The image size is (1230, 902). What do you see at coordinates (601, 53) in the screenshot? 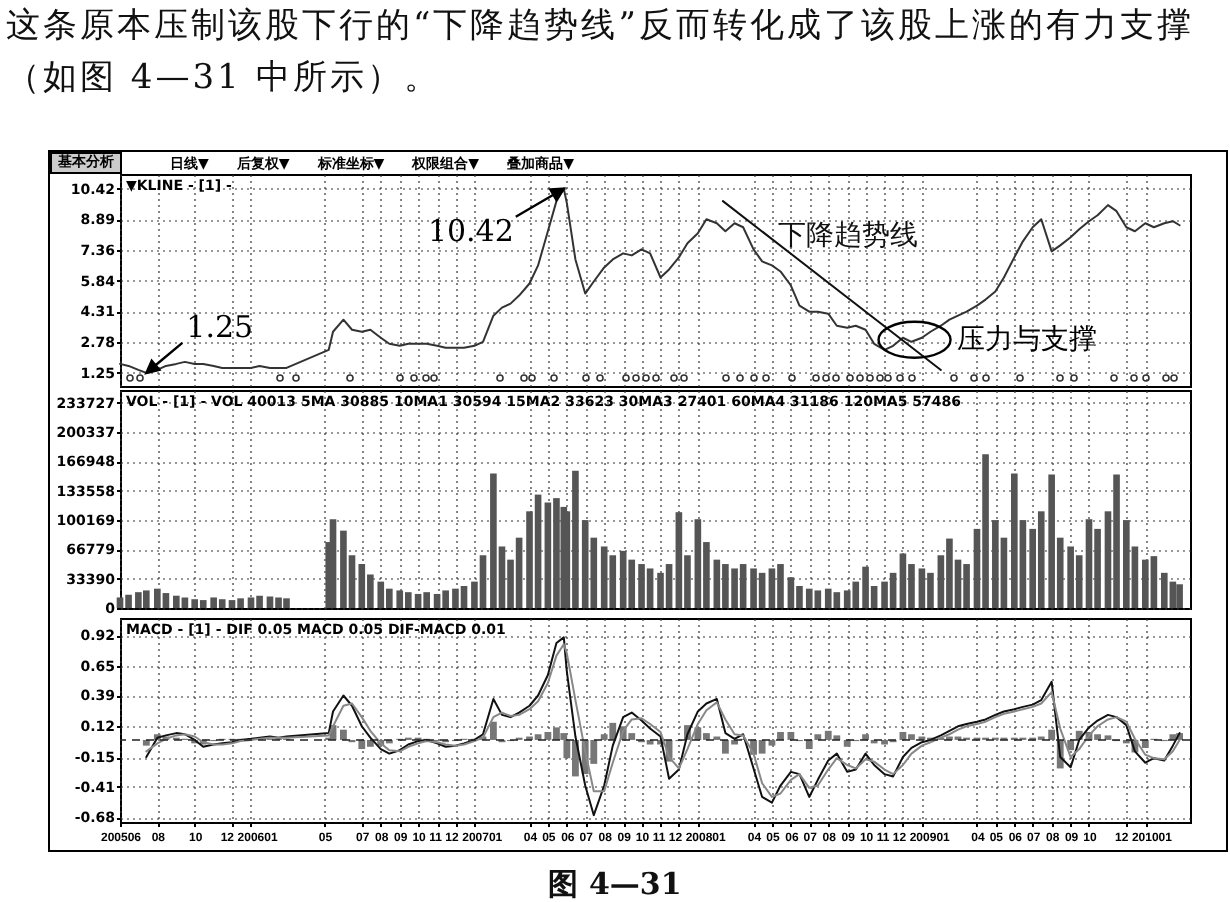
I see `text: 这条原本压制该股下行的“下降趋势线”反而转化成了该股上涨的有力支撑（如图 4—31 中所示）。` at bounding box center [601, 53].